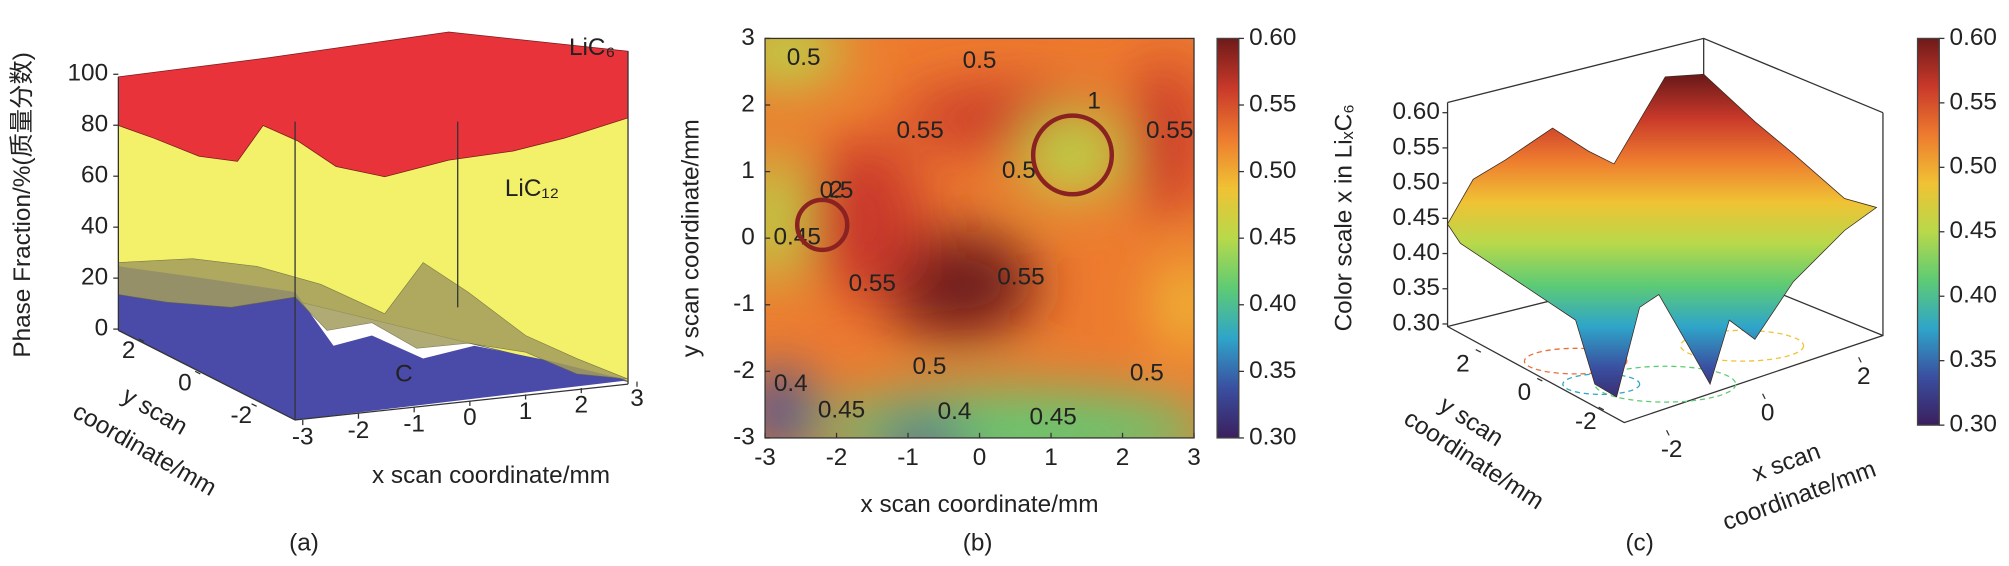 The image size is (2009, 566). I want to click on y-tick-label: -3, so click(744, 436).